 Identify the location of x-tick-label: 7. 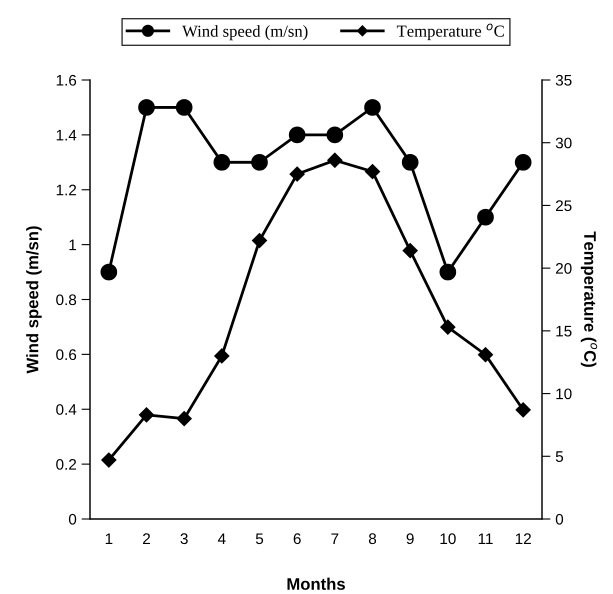
(334, 538).